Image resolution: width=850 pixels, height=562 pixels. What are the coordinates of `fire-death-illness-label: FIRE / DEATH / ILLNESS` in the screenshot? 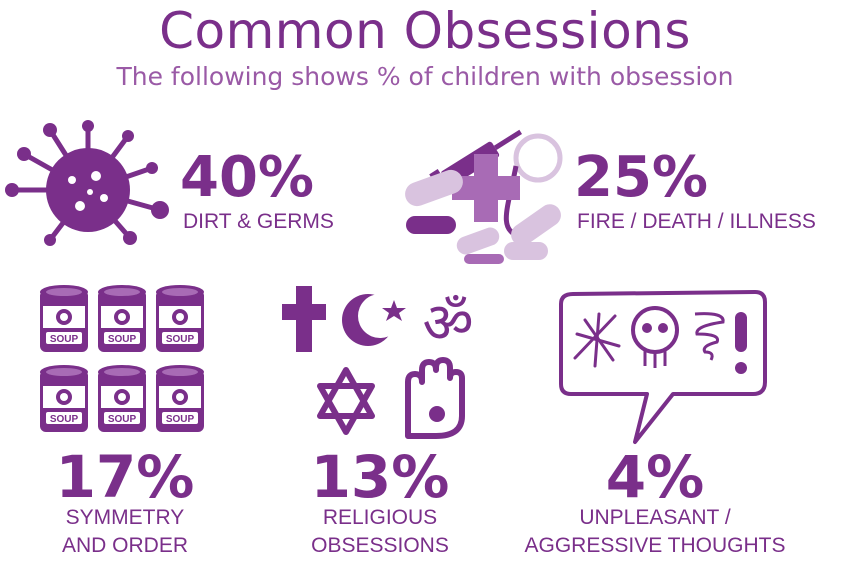 It's located at (696, 221).